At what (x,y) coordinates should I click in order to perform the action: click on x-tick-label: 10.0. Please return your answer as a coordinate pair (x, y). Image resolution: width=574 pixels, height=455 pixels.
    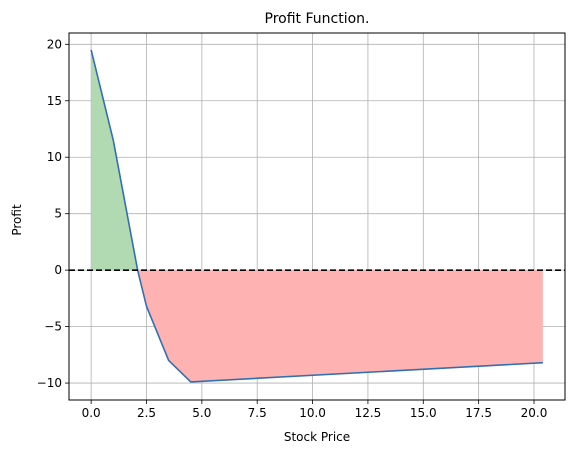
    Looking at the image, I should click on (312, 413).